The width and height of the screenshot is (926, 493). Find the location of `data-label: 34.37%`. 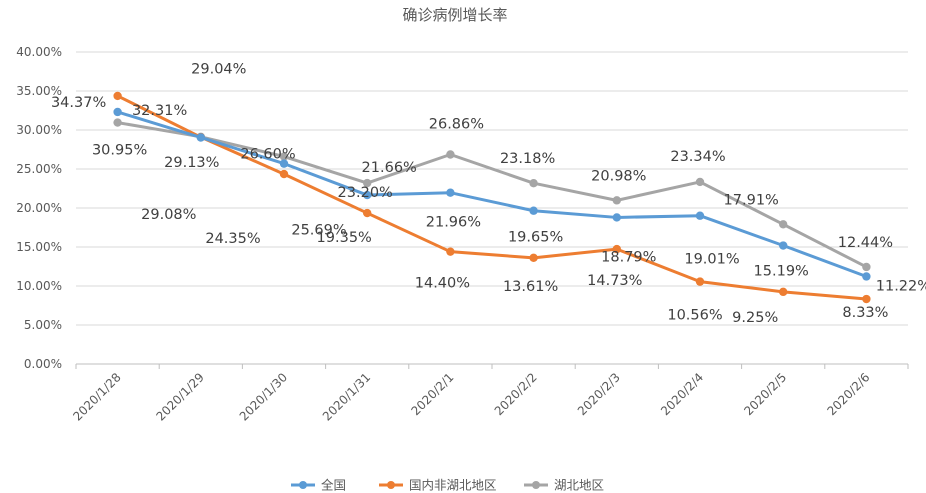

data-label: 34.37% is located at coordinates (78, 103).